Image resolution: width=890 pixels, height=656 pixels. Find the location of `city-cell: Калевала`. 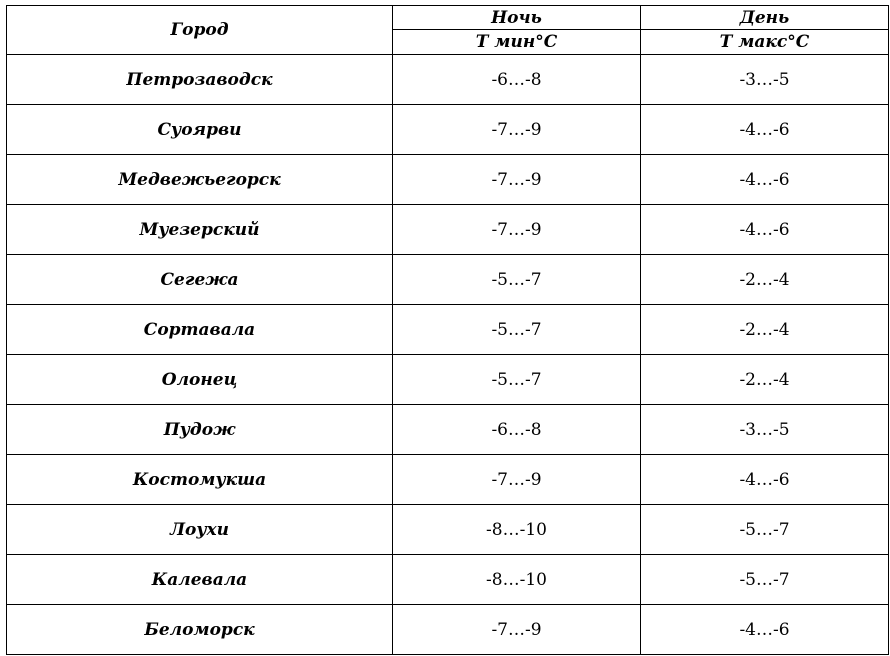

city-cell: Калевала is located at coordinates (199, 579).